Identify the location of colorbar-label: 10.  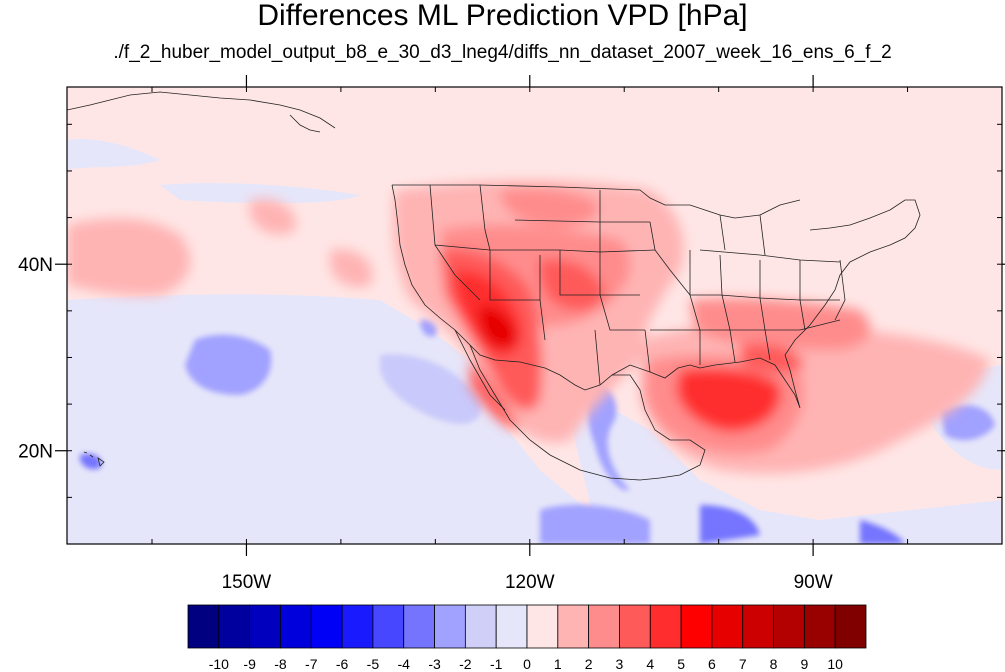
(835, 664).